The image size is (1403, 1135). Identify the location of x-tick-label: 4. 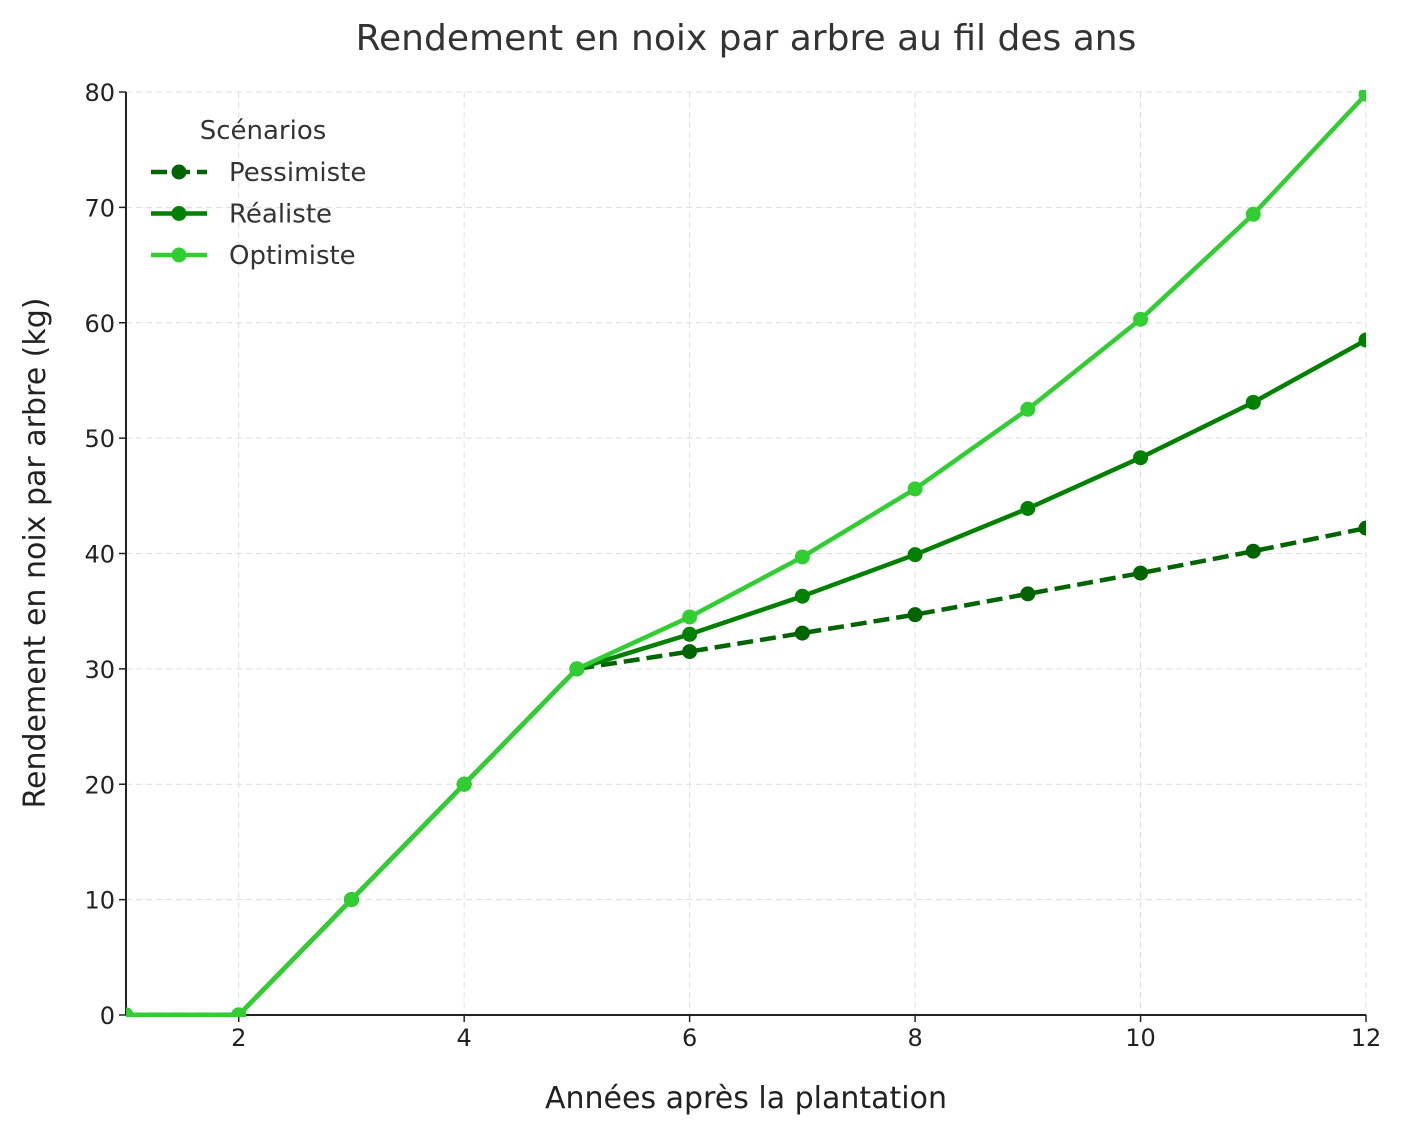
(464, 1038).